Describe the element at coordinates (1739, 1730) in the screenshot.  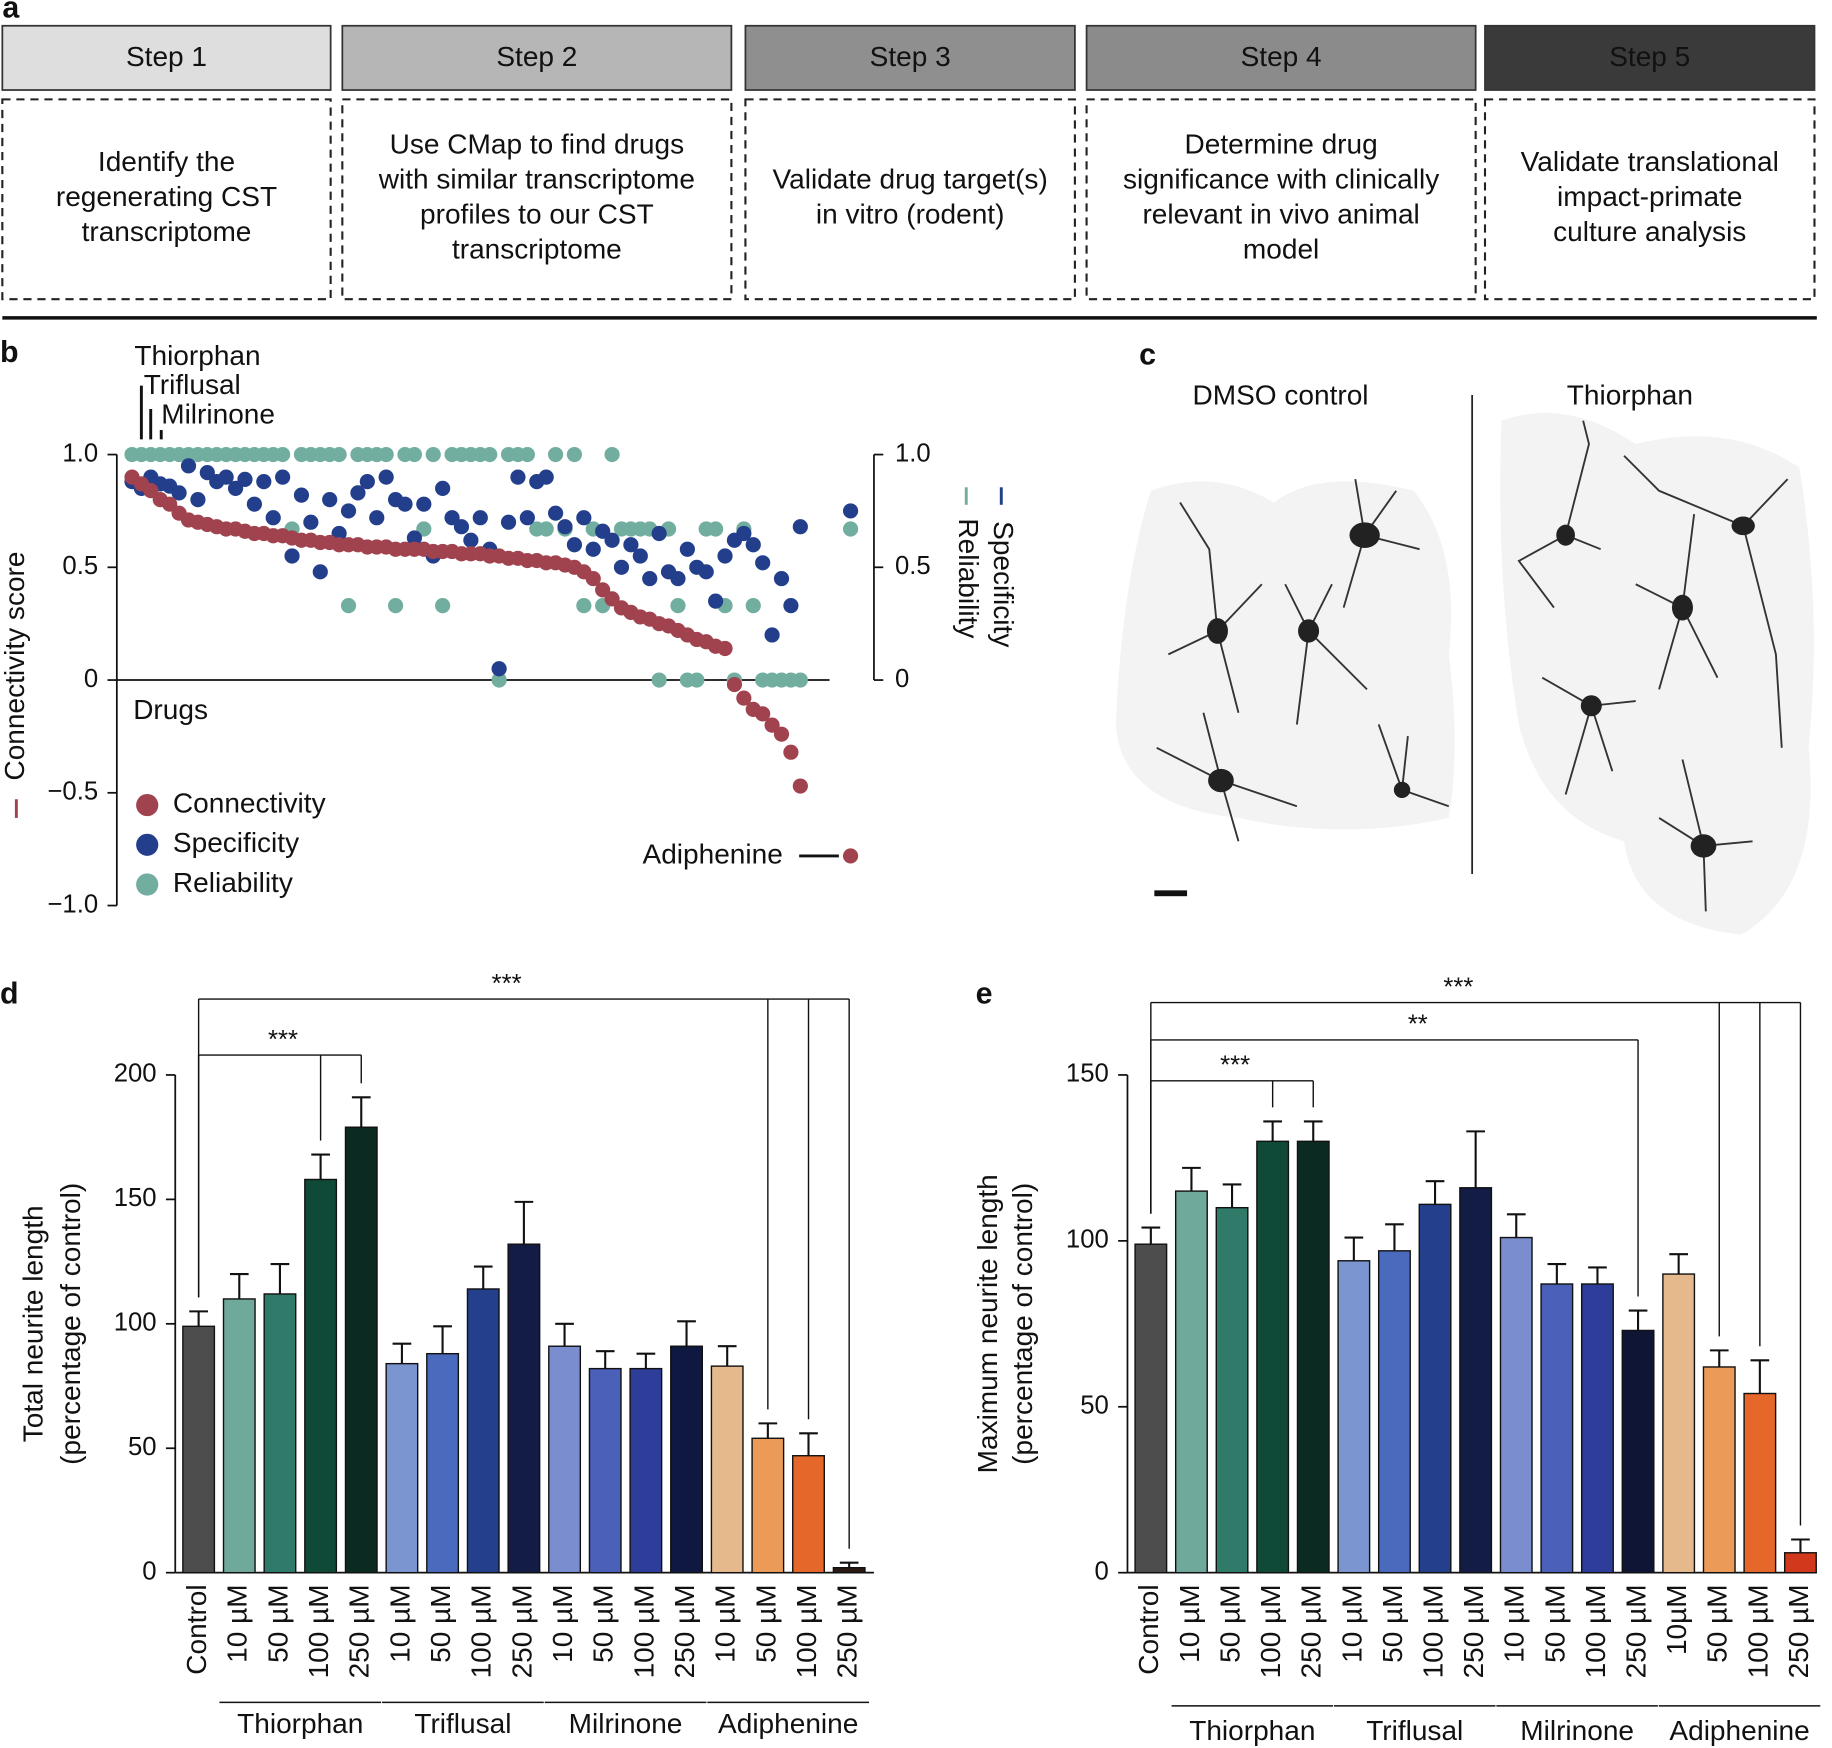
I see `group-label: Adiphenine` at that location.